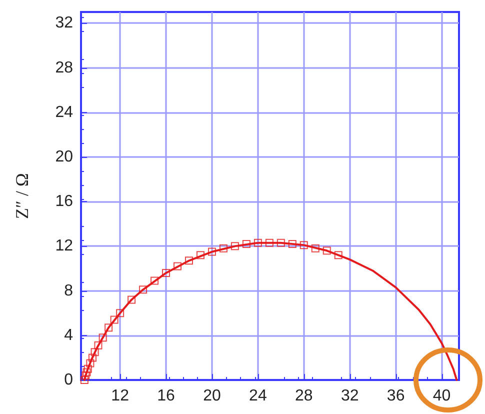 The width and height of the screenshot is (485, 414). Describe the element at coordinates (349, 396) in the screenshot. I see `x-tick-label: 32` at that location.